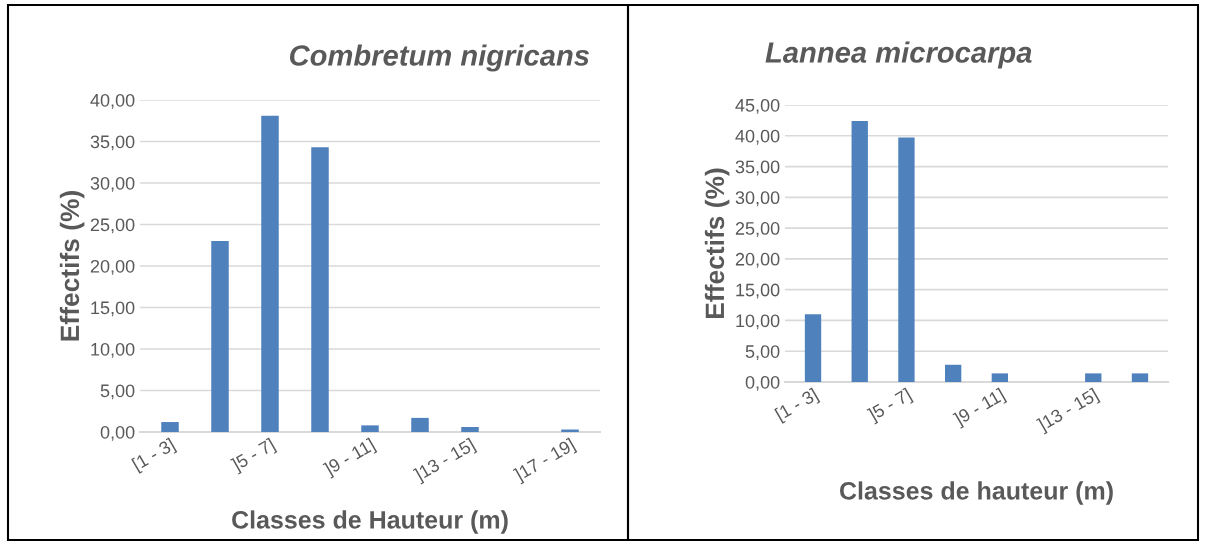 The image size is (1205, 542). Describe the element at coordinates (545, 461) in the screenshot. I see `x-tick-label: ]17 - 19]` at that location.